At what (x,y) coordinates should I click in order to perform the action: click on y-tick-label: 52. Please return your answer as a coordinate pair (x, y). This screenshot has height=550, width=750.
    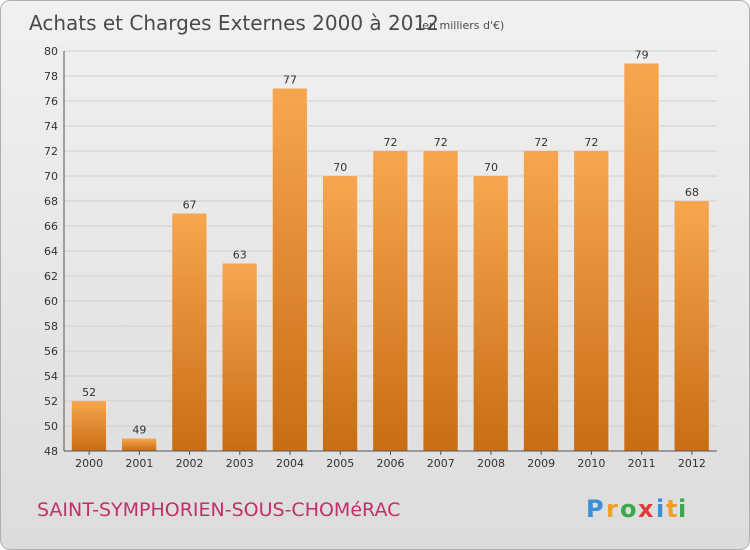
    Looking at the image, I should click on (51, 401).